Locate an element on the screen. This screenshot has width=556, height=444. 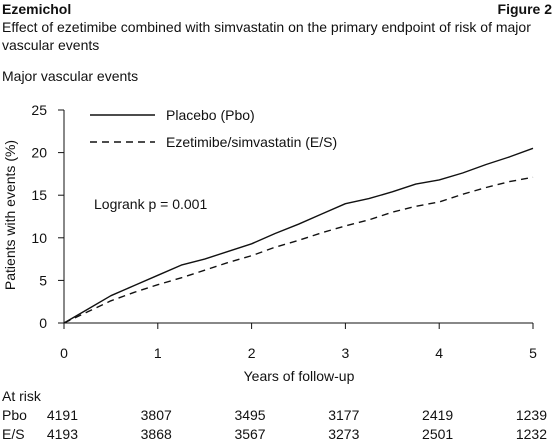
x-tick-label: 3 is located at coordinates (346, 353).